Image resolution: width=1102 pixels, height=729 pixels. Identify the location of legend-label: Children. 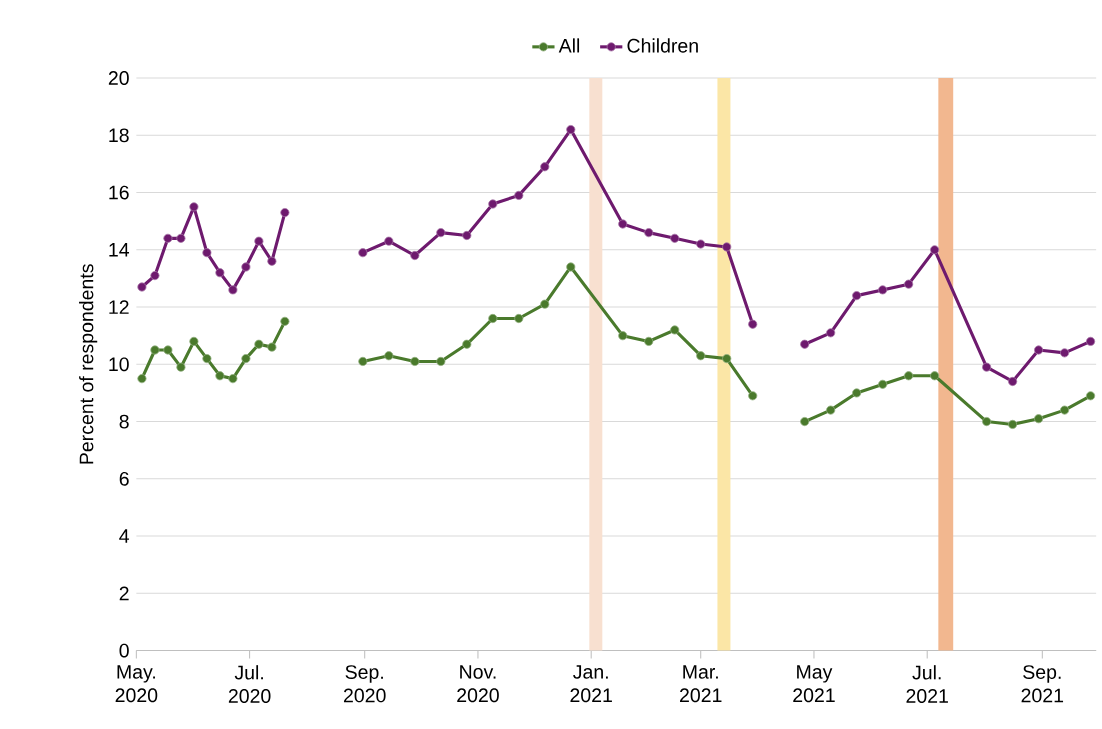
(662, 45).